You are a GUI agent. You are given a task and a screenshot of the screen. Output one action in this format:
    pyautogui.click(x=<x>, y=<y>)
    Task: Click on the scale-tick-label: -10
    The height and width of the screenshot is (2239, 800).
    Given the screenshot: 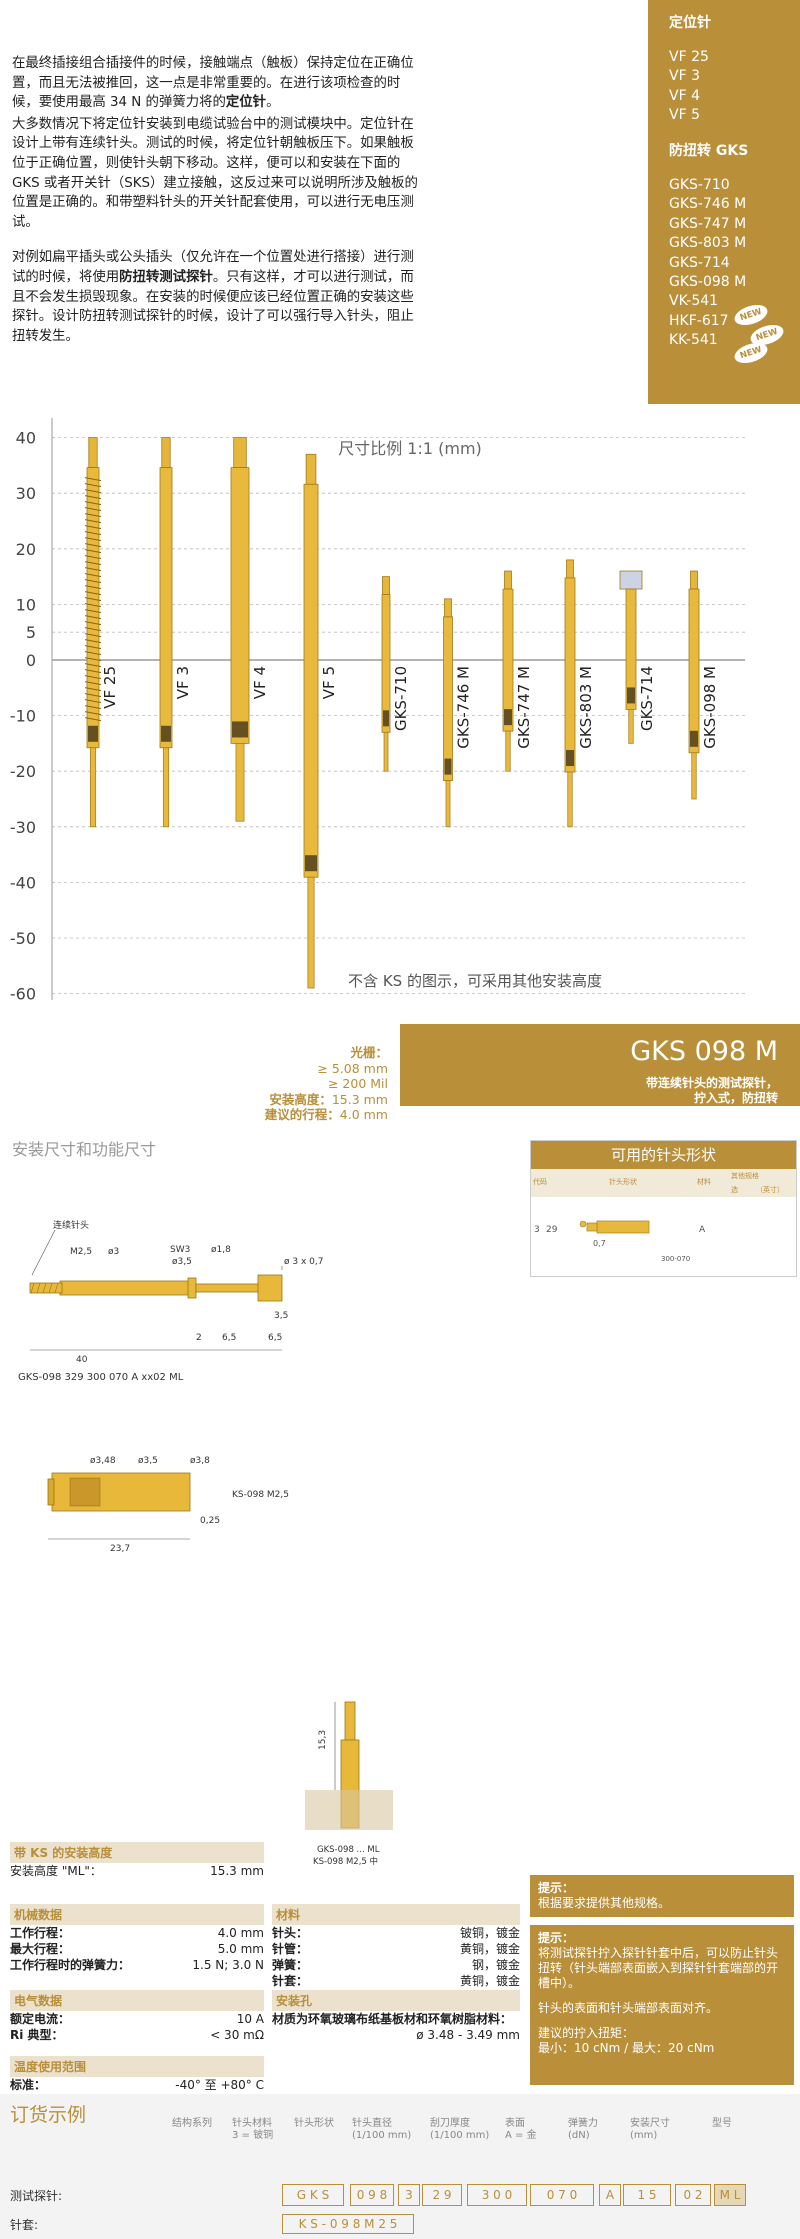 What is the action you would take?
    pyautogui.click(x=23, y=716)
    